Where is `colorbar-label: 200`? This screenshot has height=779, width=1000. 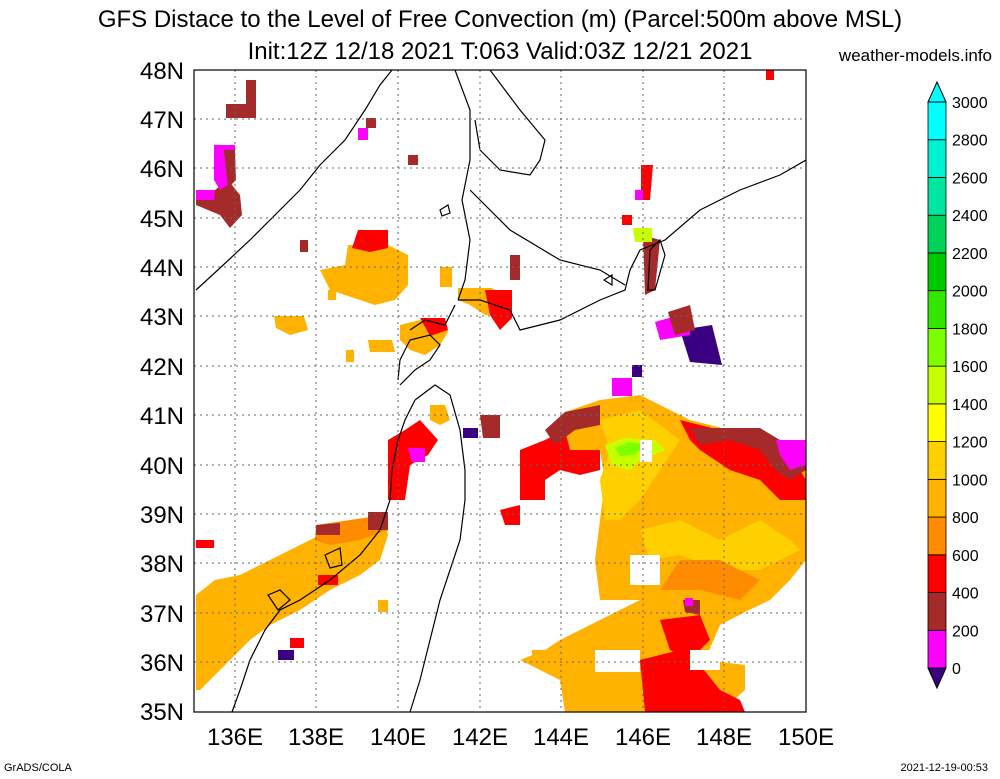
colorbar-label: 200 is located at coordinates (965, 631).